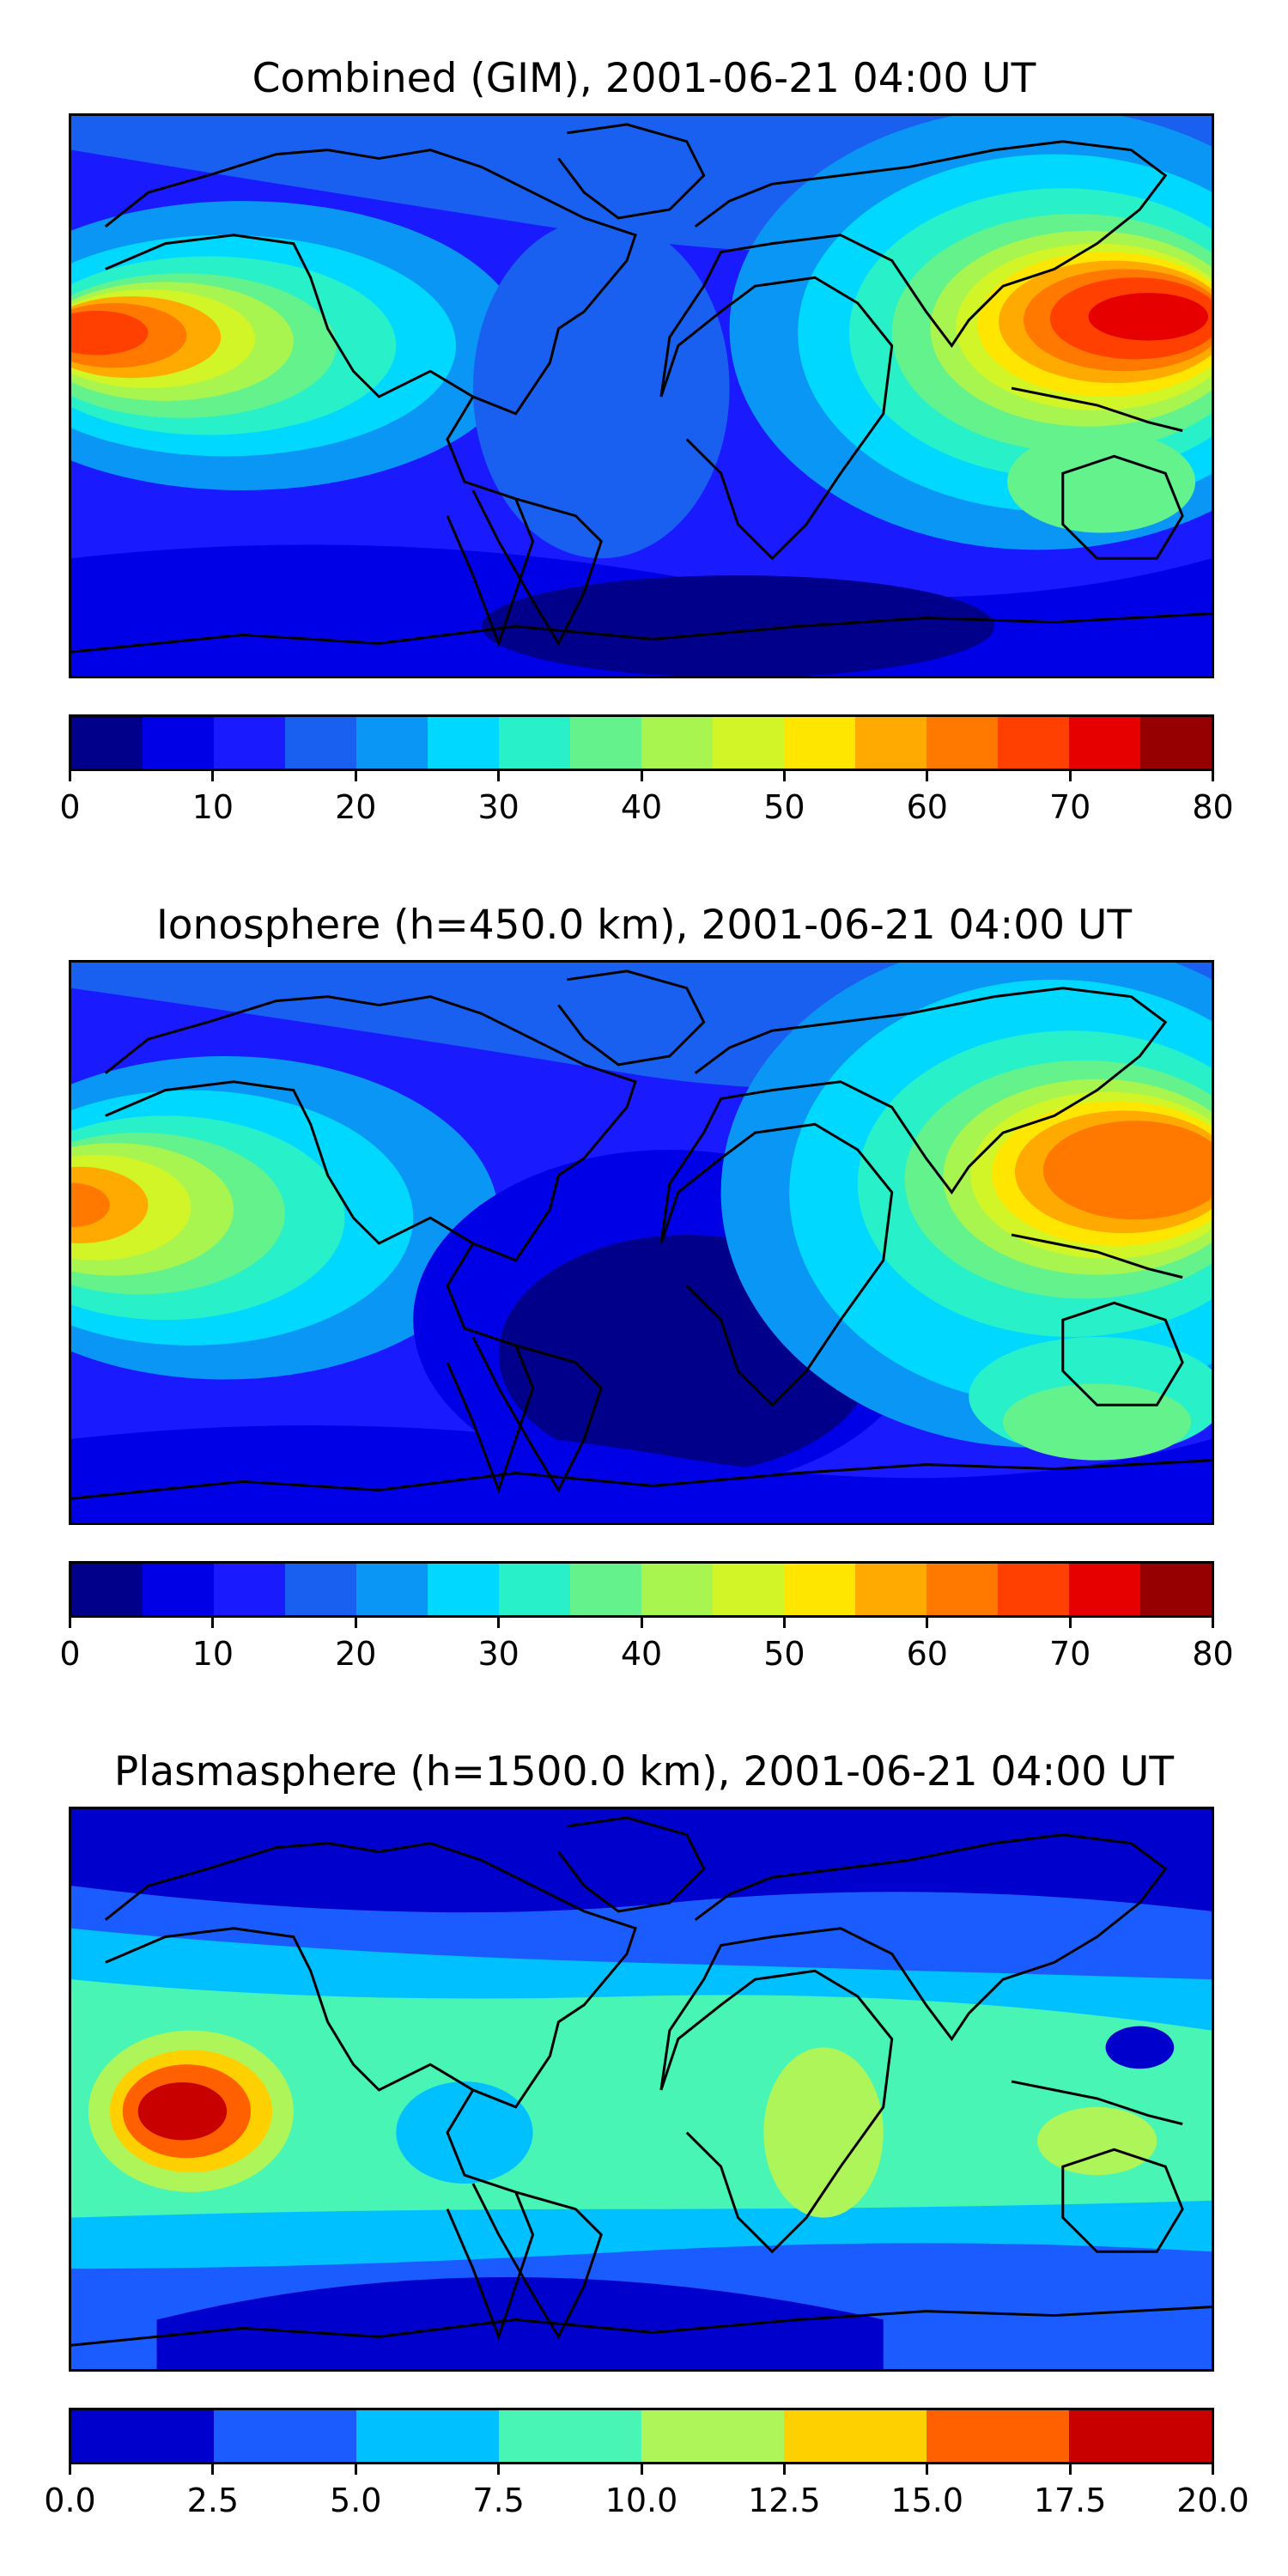 The width and height of the screenshot is (1288, 2576). What do you see at coordinates (213, 2500) in the screenshot?
I see `colorbar-tick-label: 2.5` at bounding box center [213, 2500].